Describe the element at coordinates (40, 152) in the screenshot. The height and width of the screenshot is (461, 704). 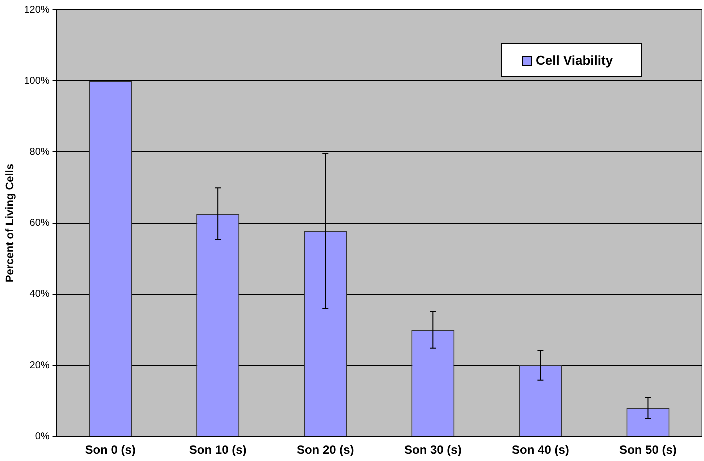
I see `y-tick-label: 80%` at that location.